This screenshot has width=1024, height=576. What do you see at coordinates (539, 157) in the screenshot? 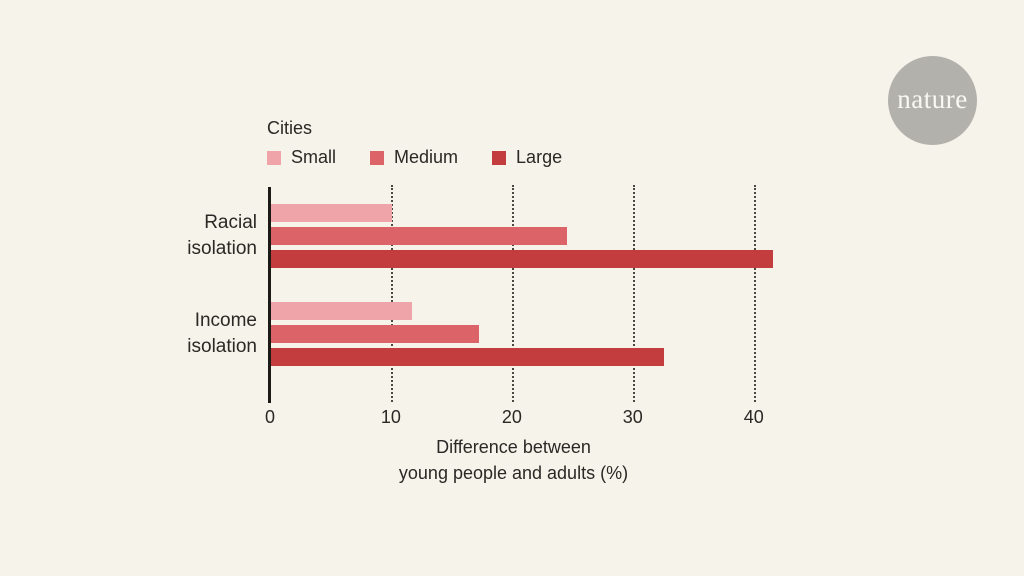
I see `legend-label: Large` at bounding box center [539, 157].